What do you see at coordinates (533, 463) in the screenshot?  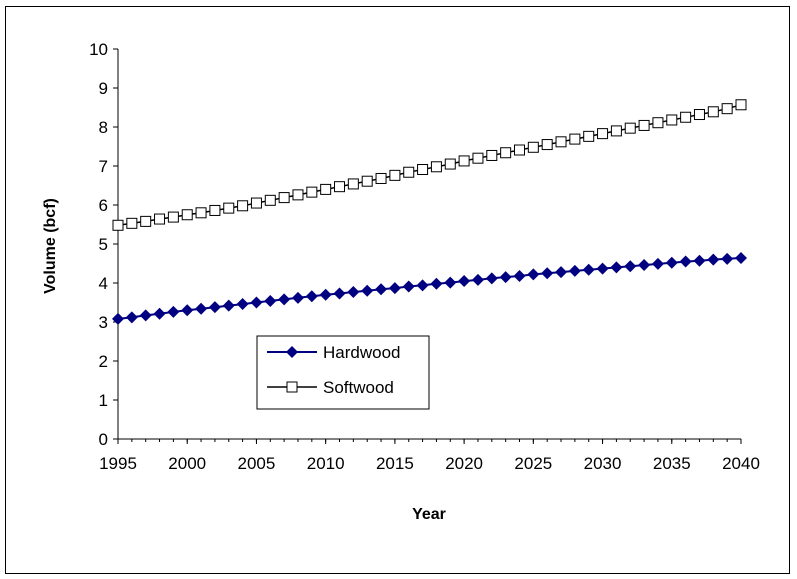 I see `x-tick-label: 2025` at bounding box center [533, 463].